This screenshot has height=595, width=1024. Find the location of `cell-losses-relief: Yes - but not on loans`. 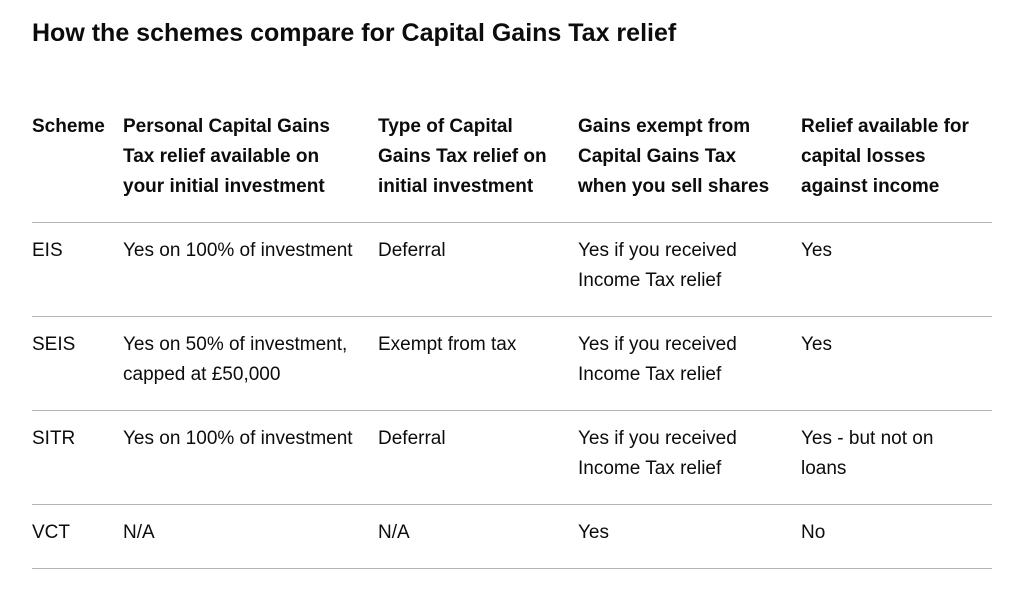

cell-losses-relief: Yes - but not on loans is located at coordinates (896, 457).